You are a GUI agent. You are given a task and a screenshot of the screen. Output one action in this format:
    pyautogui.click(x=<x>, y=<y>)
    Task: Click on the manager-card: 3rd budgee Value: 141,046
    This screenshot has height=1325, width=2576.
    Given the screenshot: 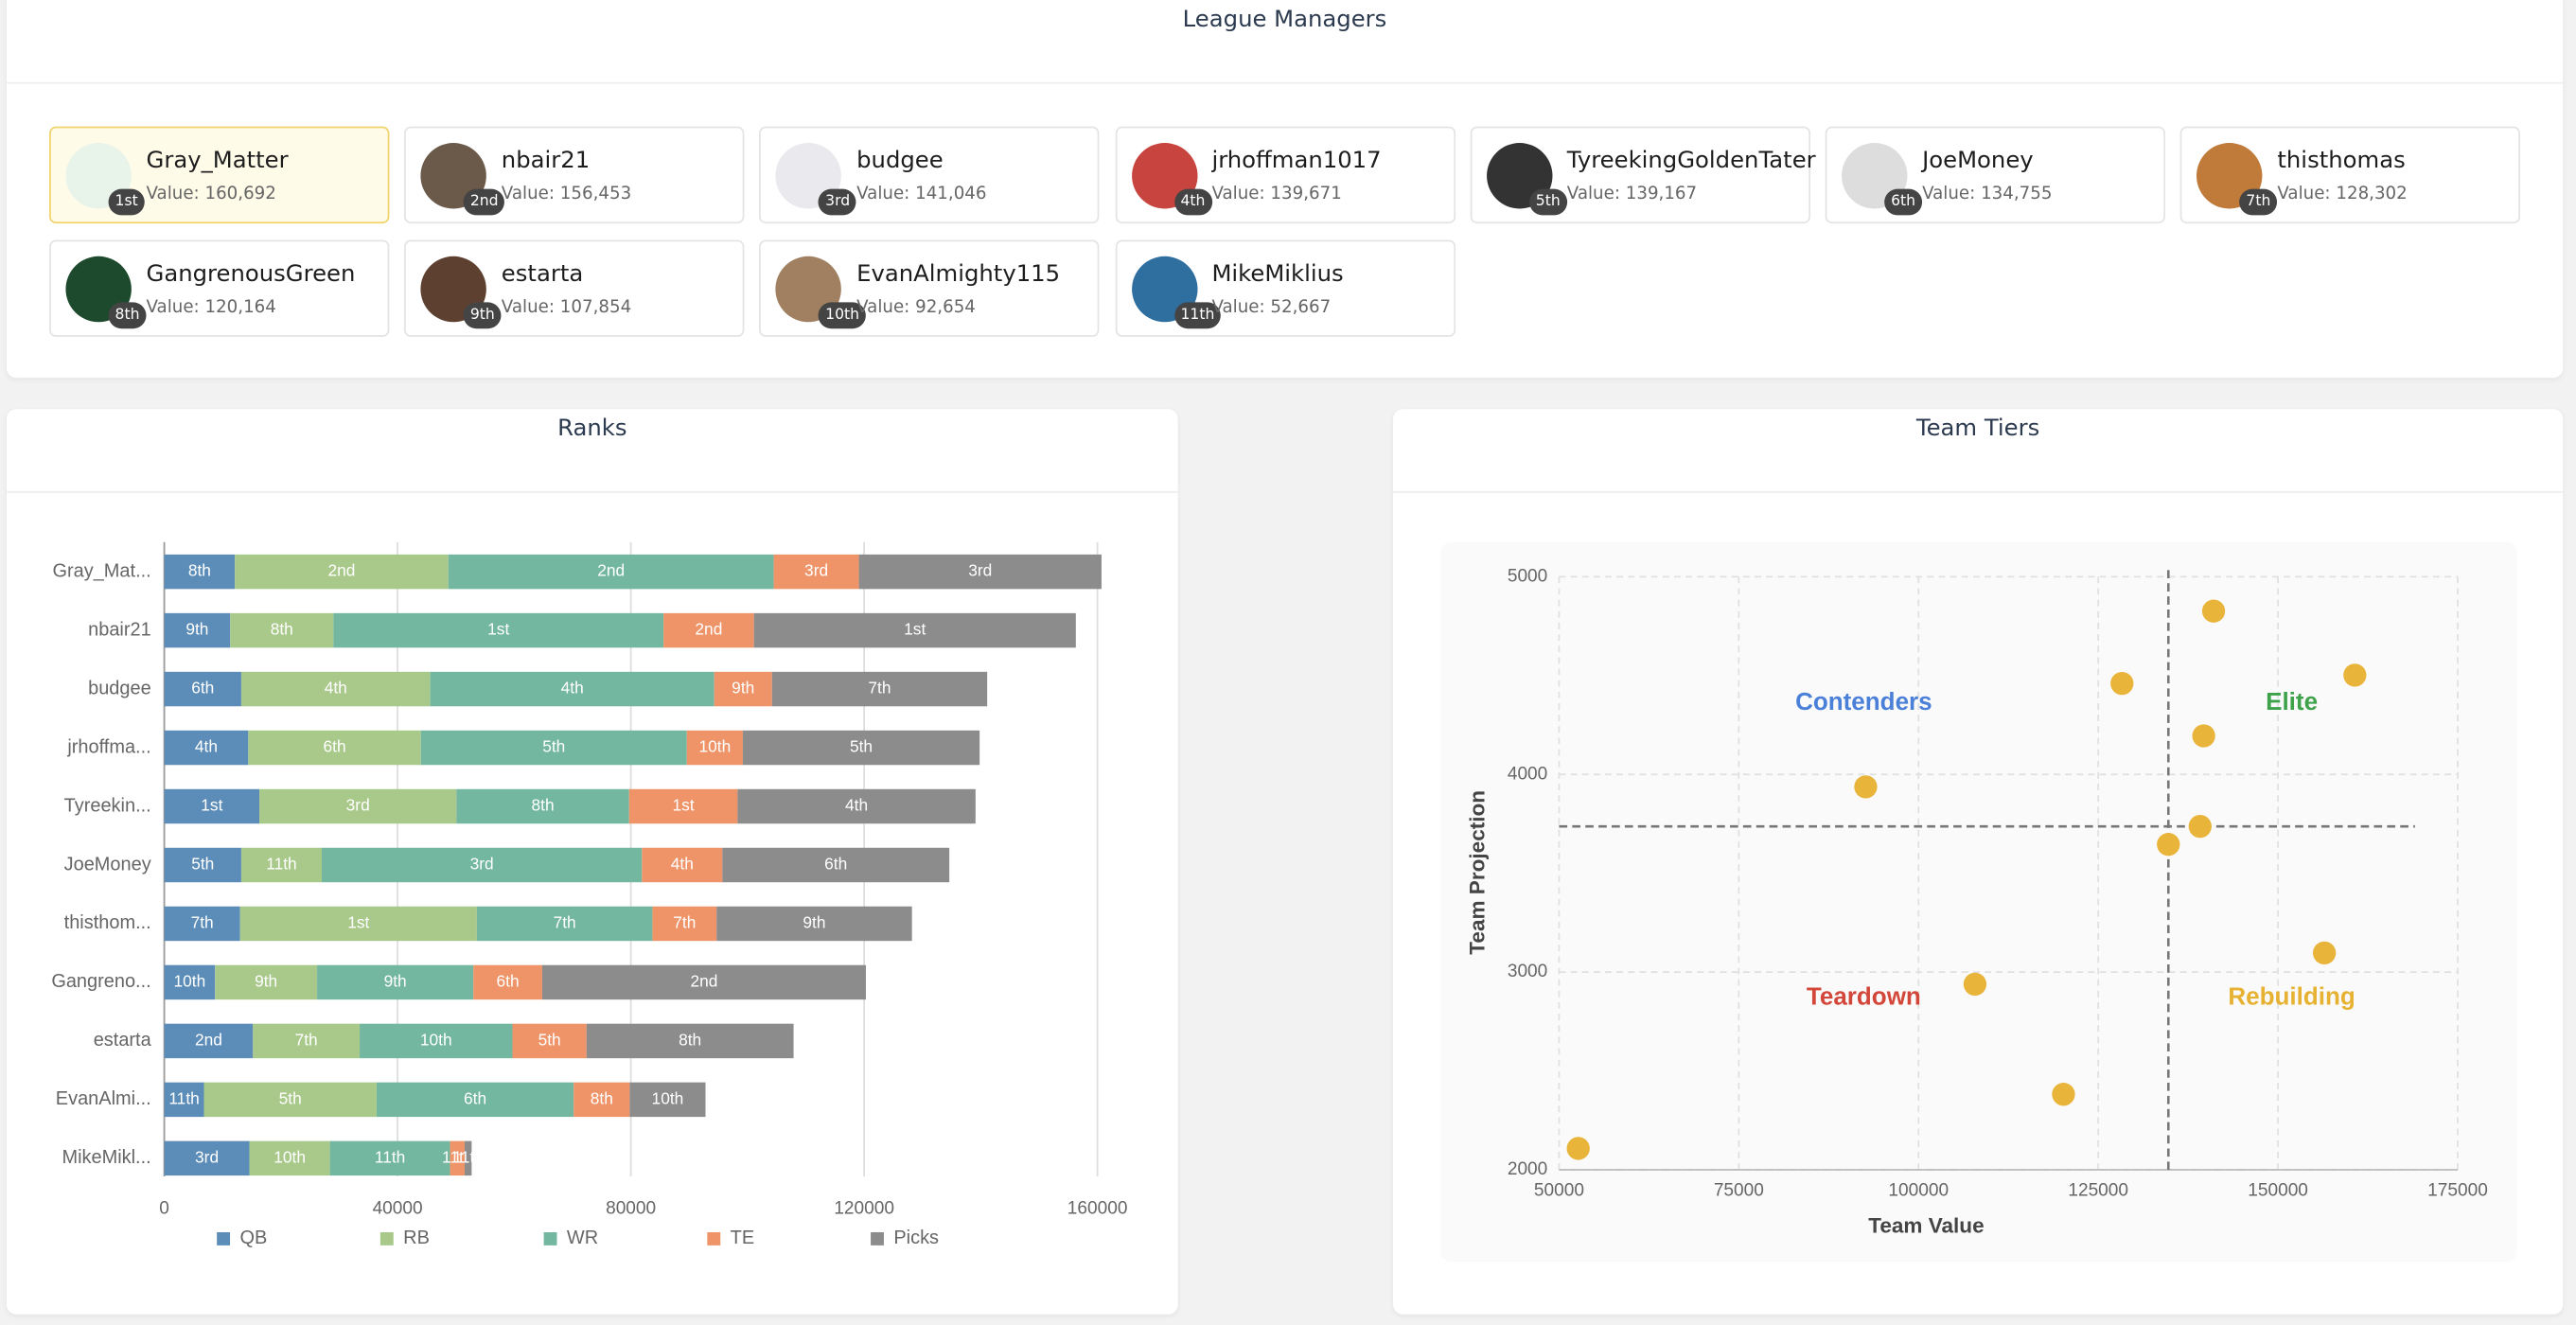 What is the action you would take?
    pyautogui.click(x=930, y=175)
    